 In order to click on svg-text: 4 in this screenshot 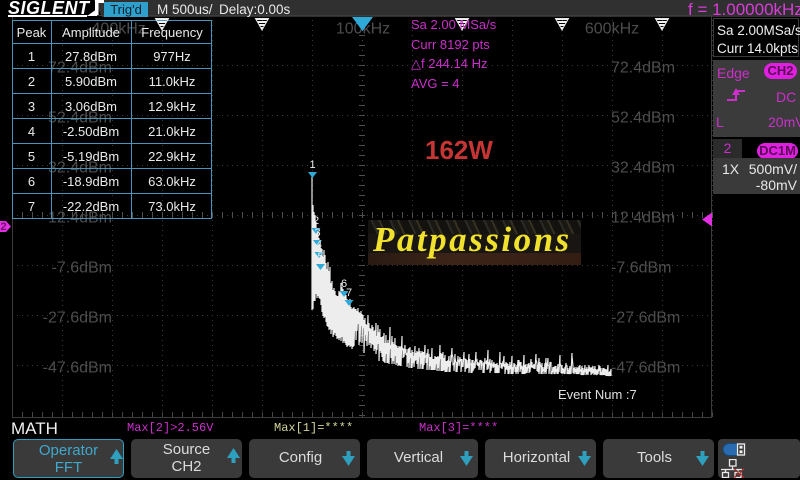, I will do `click(319, 245)`.